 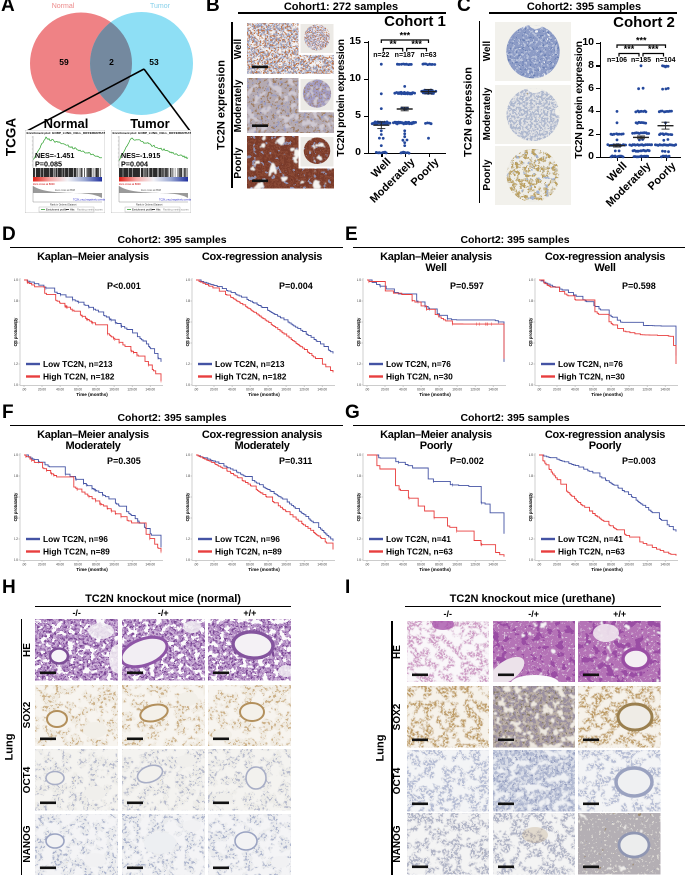 What do you see at coordinates (175, 200) in the screenshot?
I see `svg-text:TC2N_neg (negatively correlate: TC2N_neg (negatively correlated)` at bounding box center [175, 200].